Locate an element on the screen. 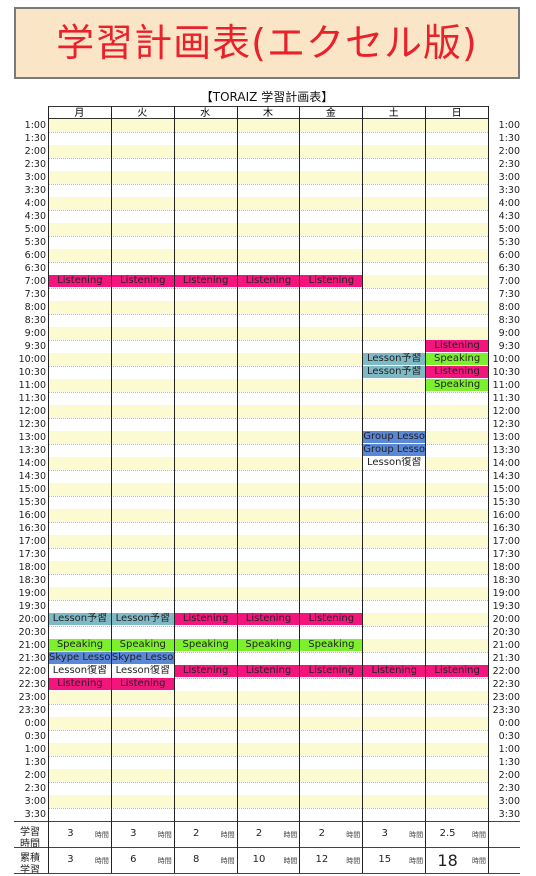 The image size is (536, 876). time-label-right: 14:00 is located at coordinates (506, 463).